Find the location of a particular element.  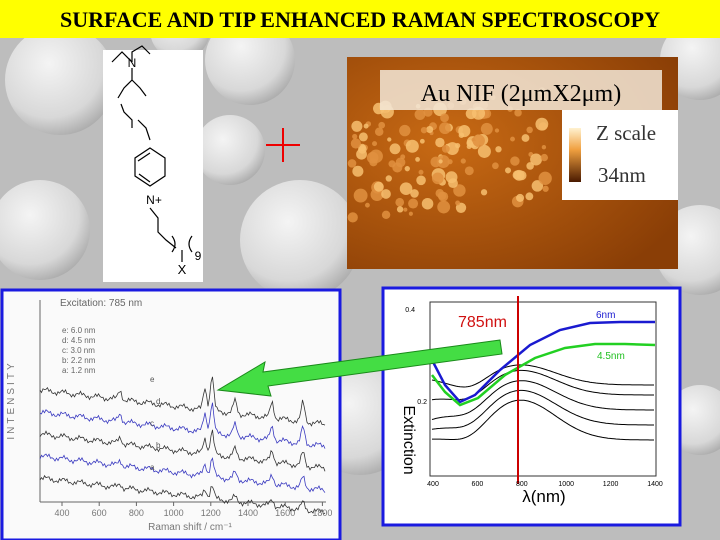

atom-label: X is located at coordinates (182, 269).